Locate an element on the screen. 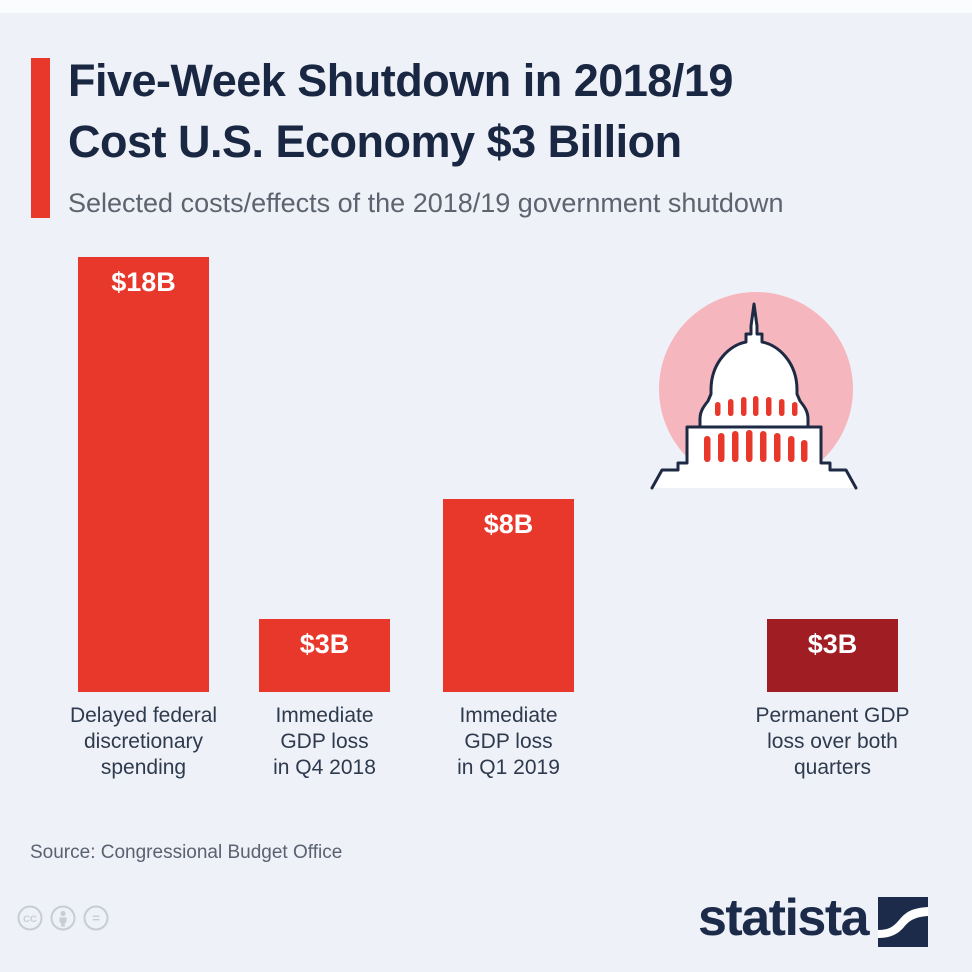 The height and width of the screenshot is (972, 972). license-icons: CC = is located at coordinates (63, 918).